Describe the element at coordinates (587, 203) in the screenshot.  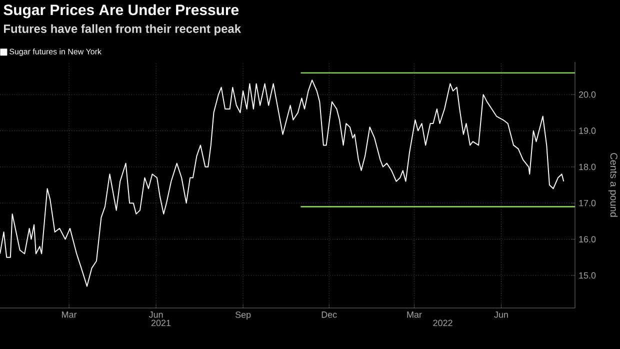
I see `y-tick-label: 17.0` at that location.